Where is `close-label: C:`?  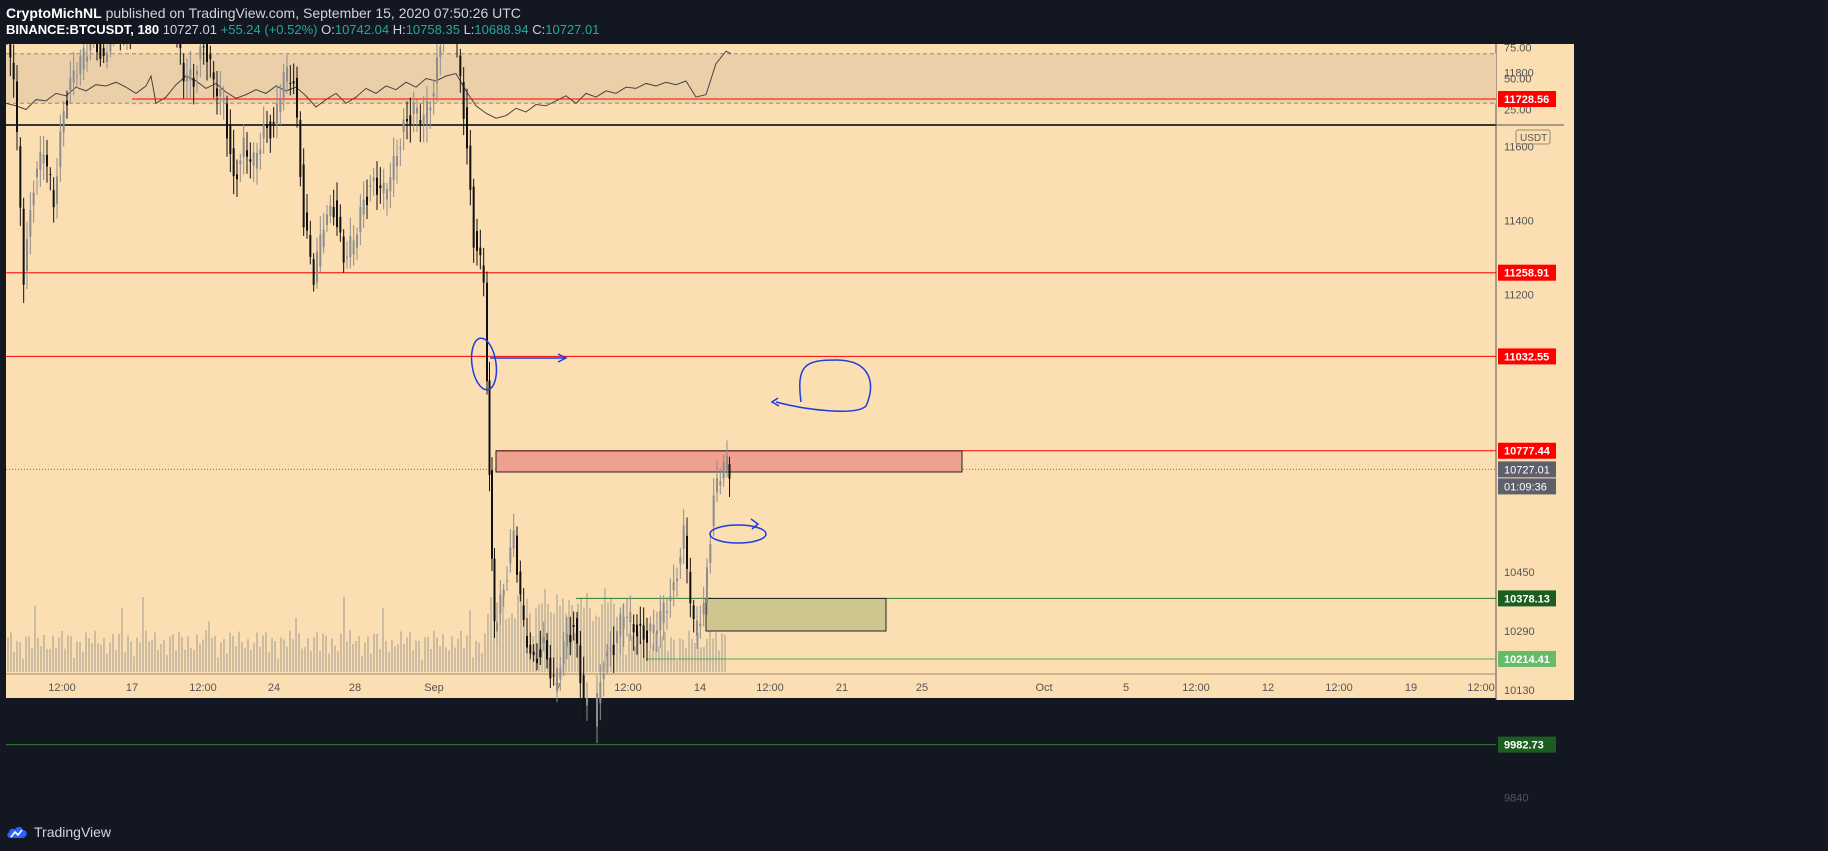
close-label: C: is located at coordinates (539, 29).